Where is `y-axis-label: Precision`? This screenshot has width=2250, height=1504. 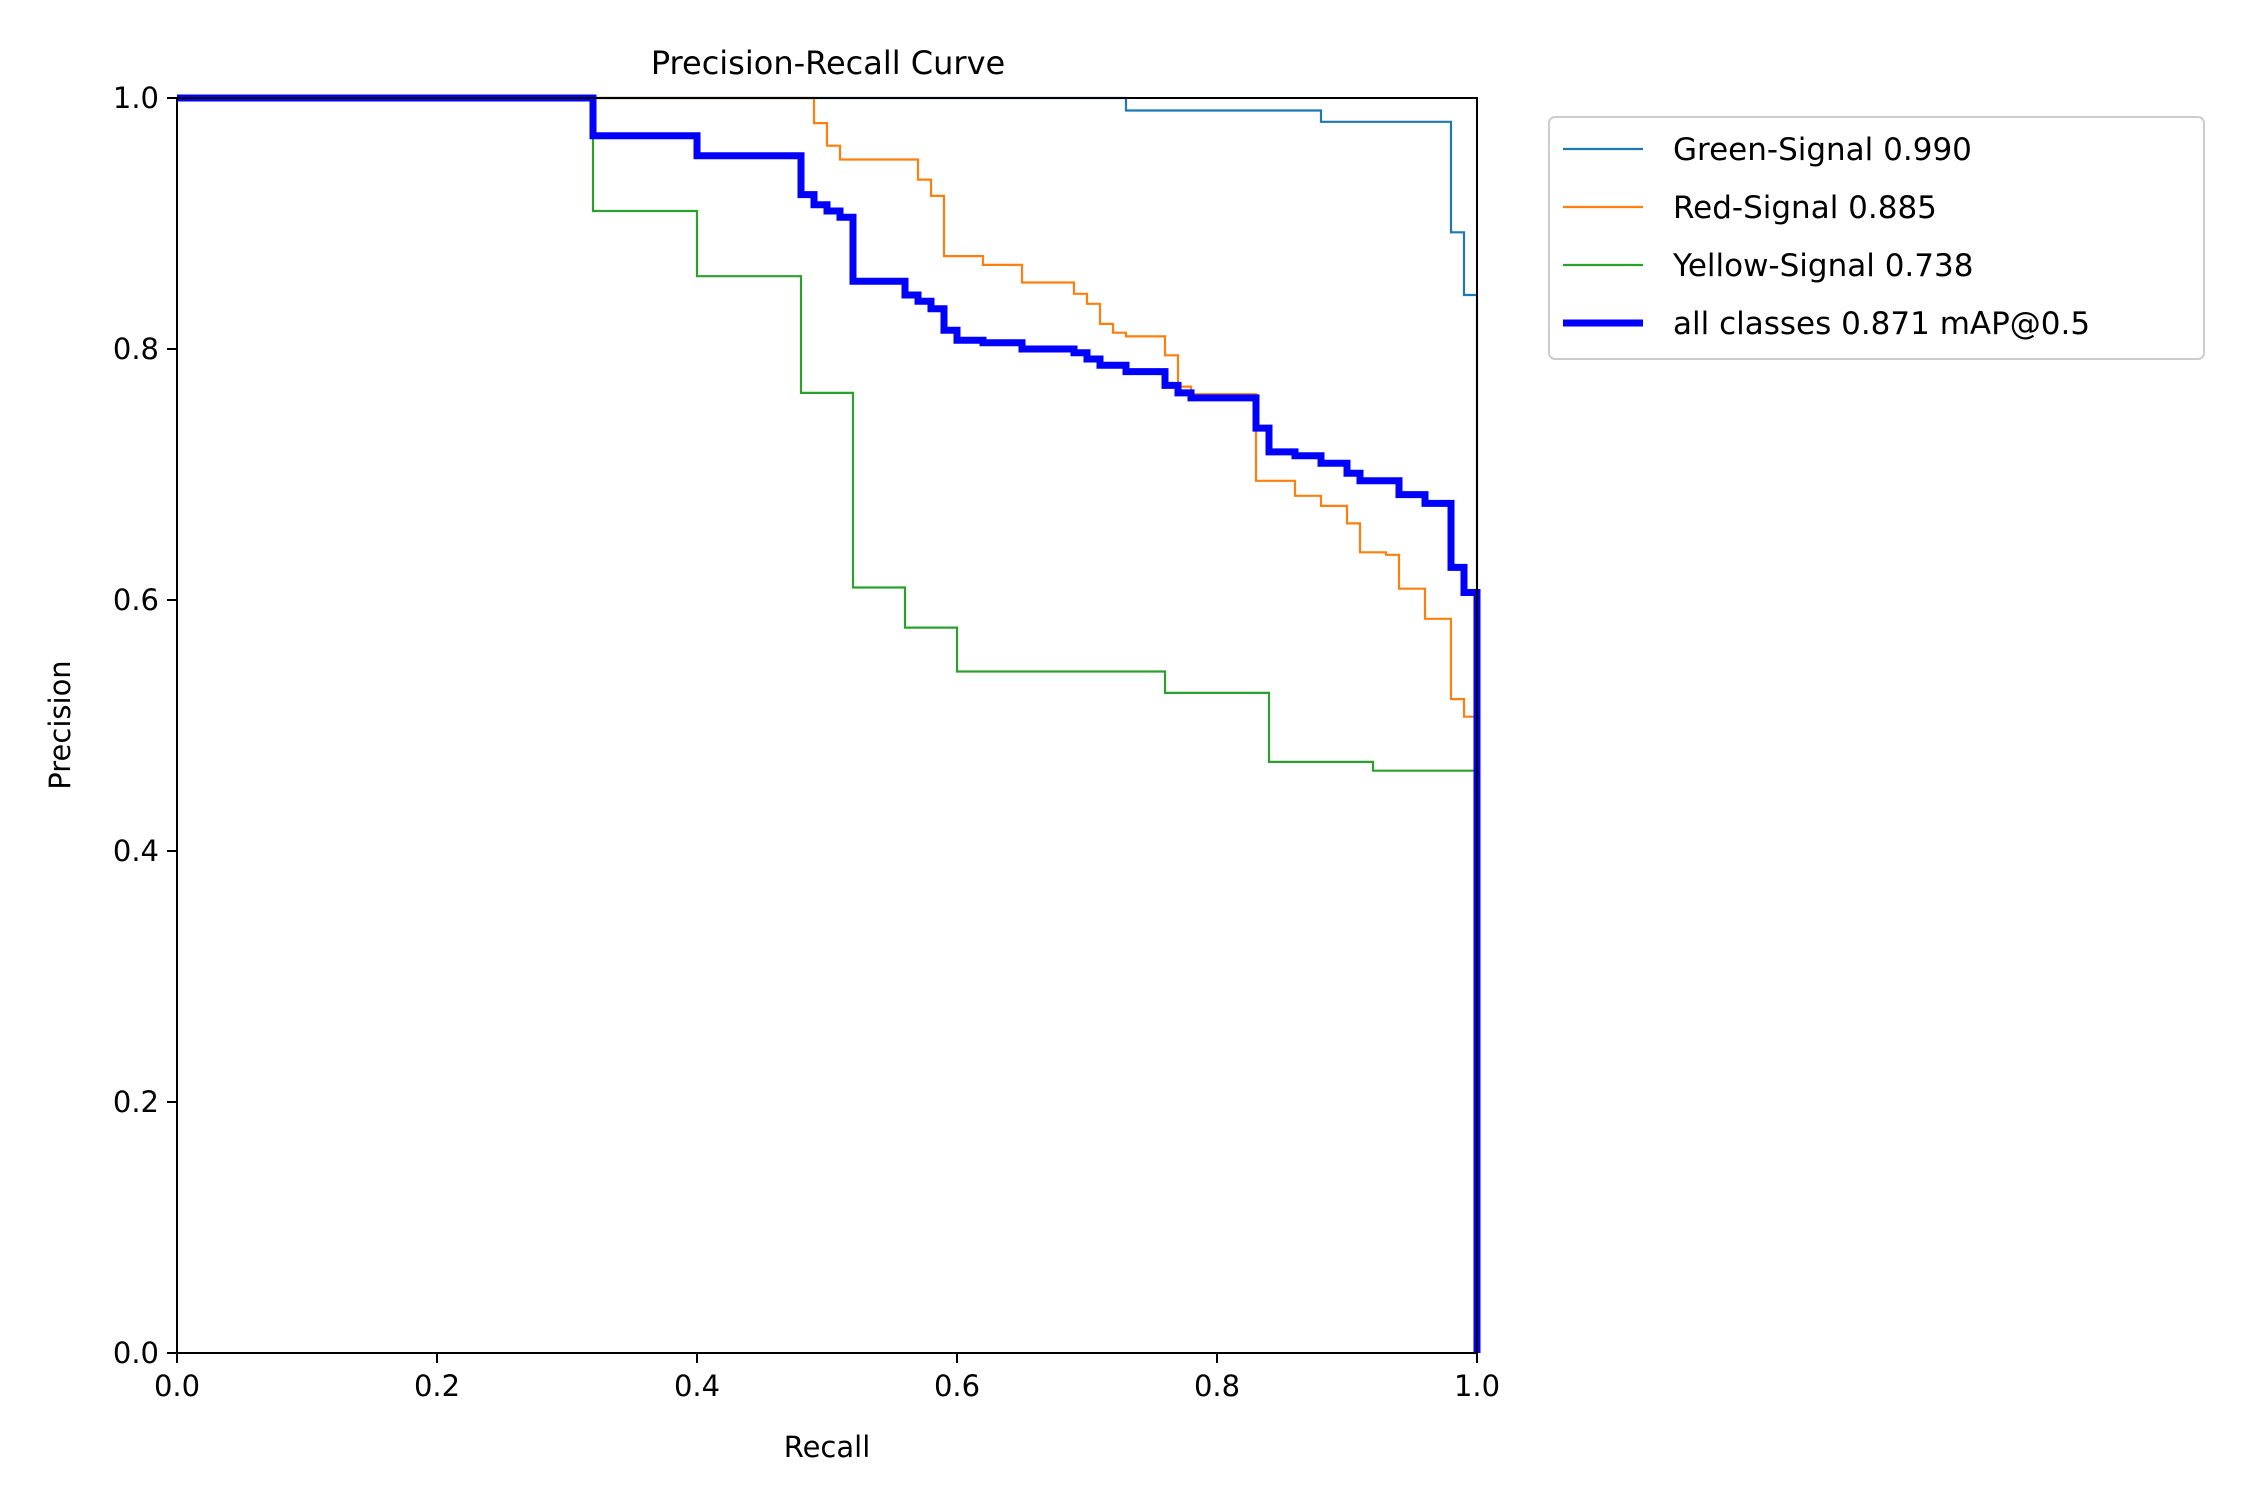
y-axis-label: Precision is located at coordinates (60, 724).